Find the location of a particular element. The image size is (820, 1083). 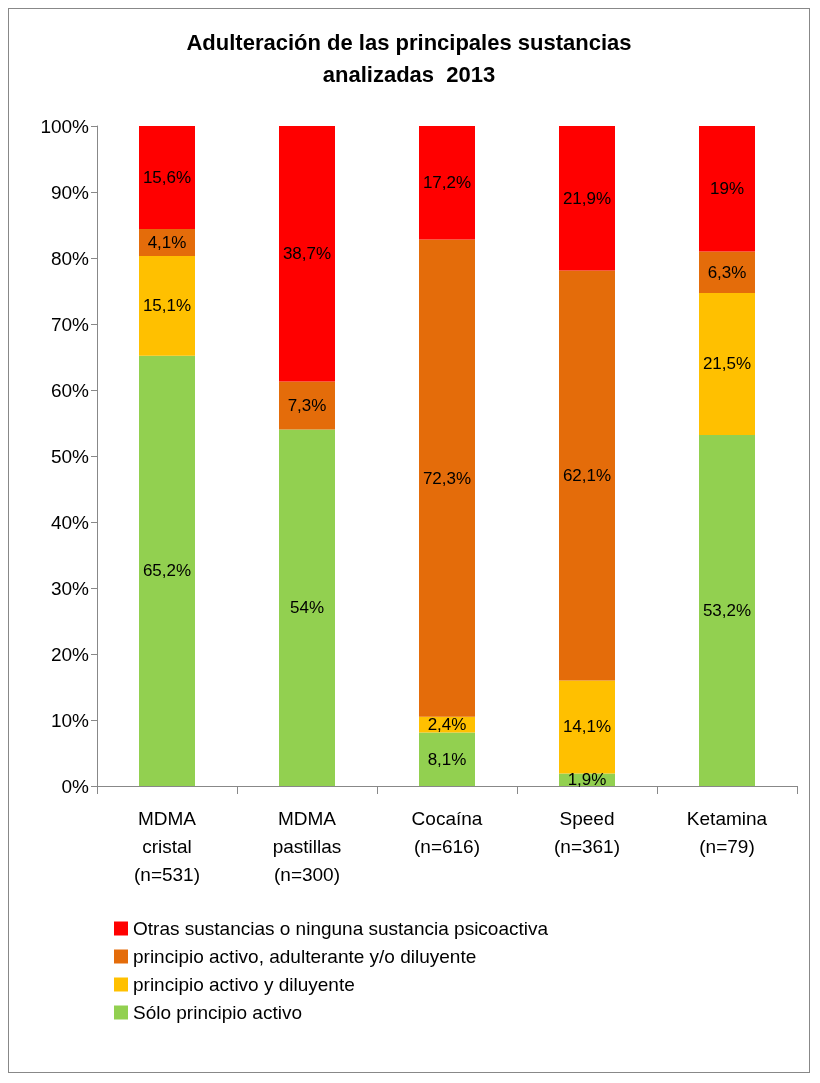

data-label: 7,3% is located at coordinates (307, 406).